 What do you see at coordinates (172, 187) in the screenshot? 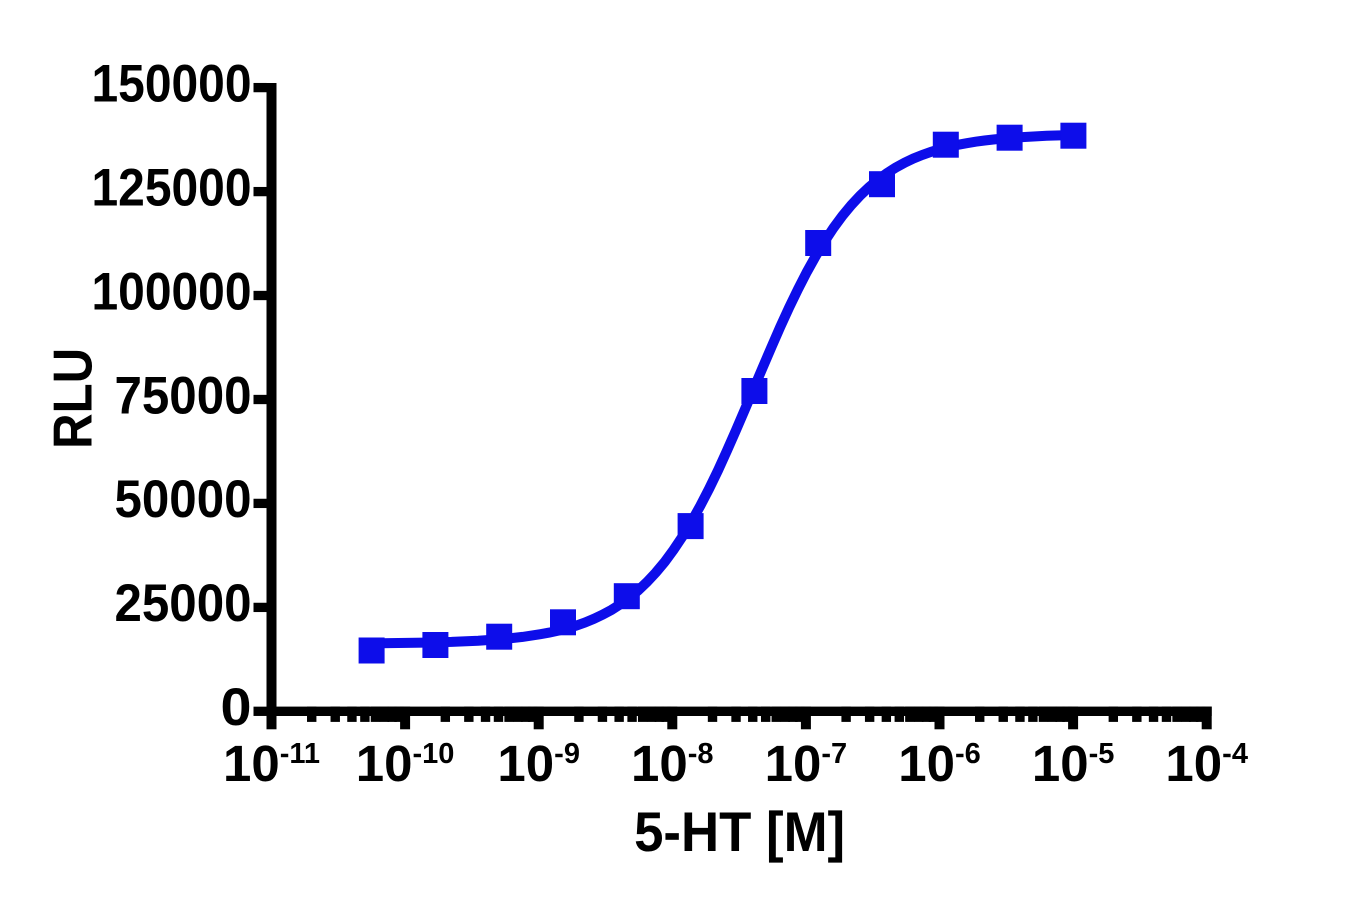
I see `svg-text: 125000` at bounding box center [172, 187].